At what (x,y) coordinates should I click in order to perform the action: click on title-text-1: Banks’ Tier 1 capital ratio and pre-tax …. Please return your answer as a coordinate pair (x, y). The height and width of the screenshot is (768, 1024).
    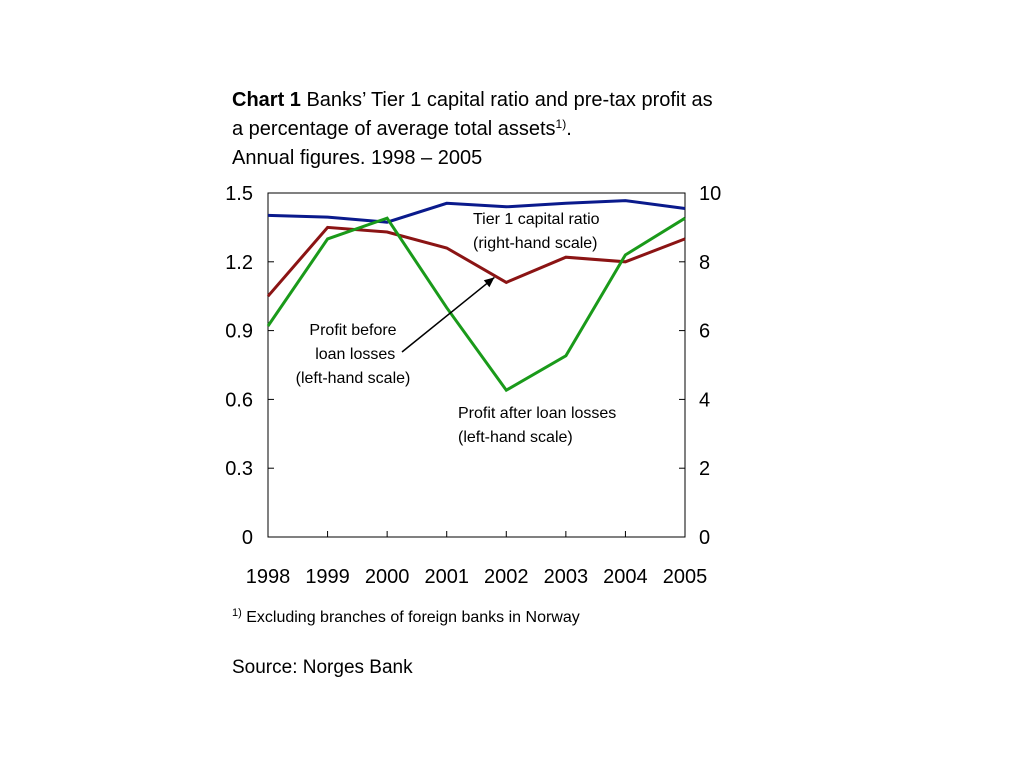
    Looking at the image, I should click on (509, 100).